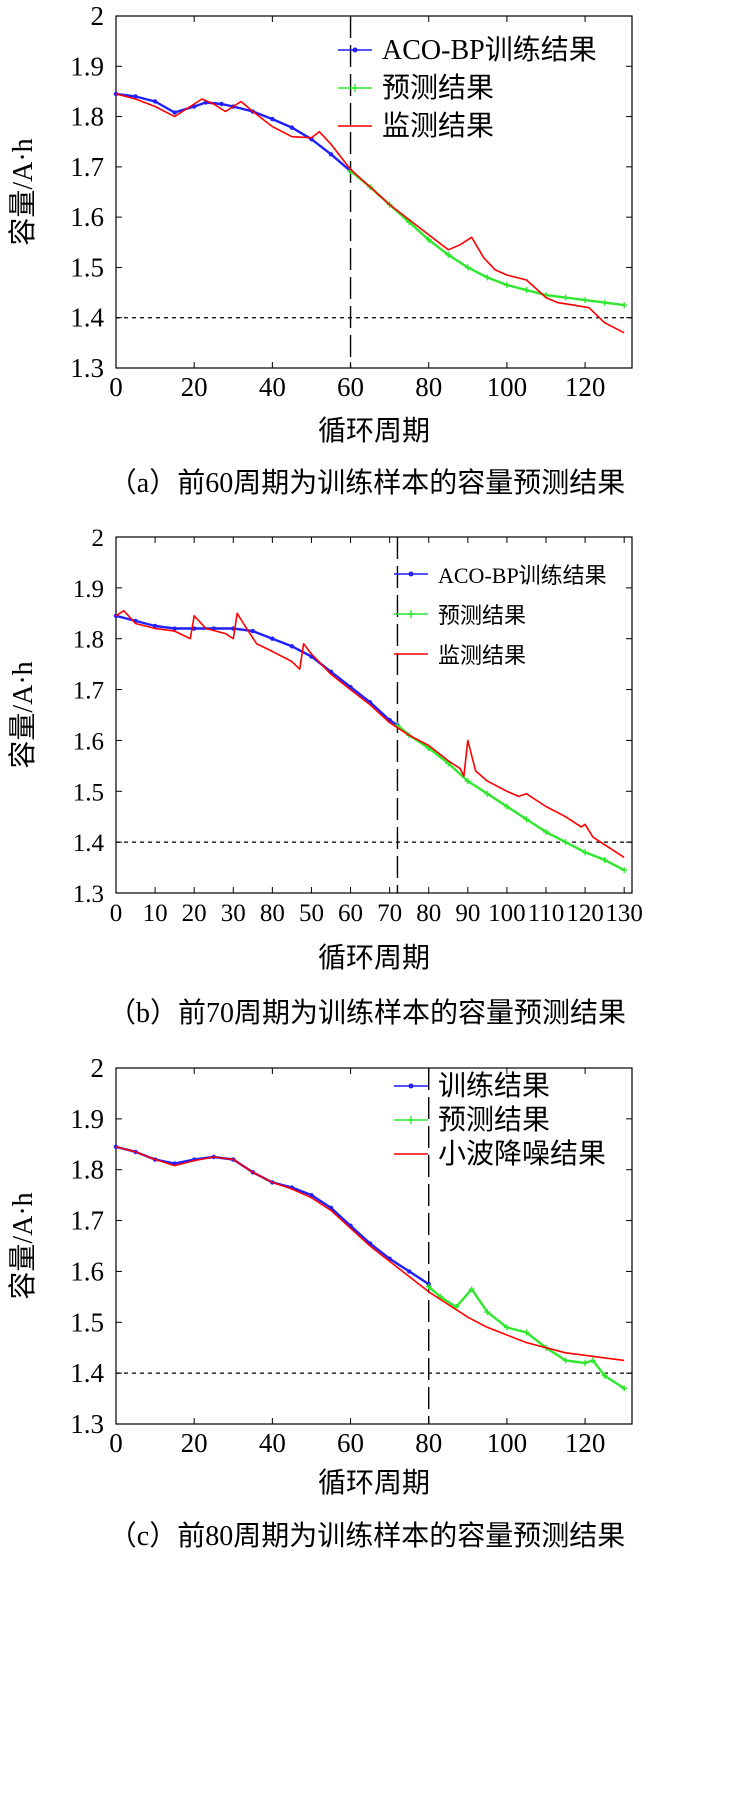 The width and height of the screenshot is (734, 1795). Describe the element at coordinates (311, 913) in the screenshot. I see `x-tick-label: 50` at that location.